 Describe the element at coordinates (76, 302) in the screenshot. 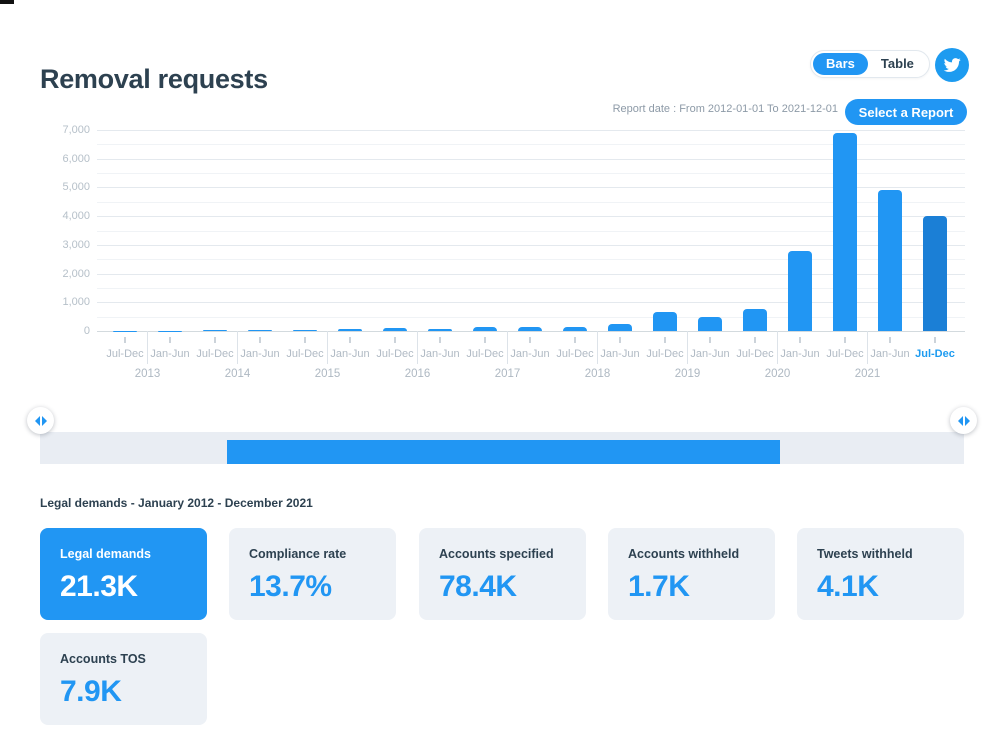

I see `y-axis-label: 1,000` at that location.